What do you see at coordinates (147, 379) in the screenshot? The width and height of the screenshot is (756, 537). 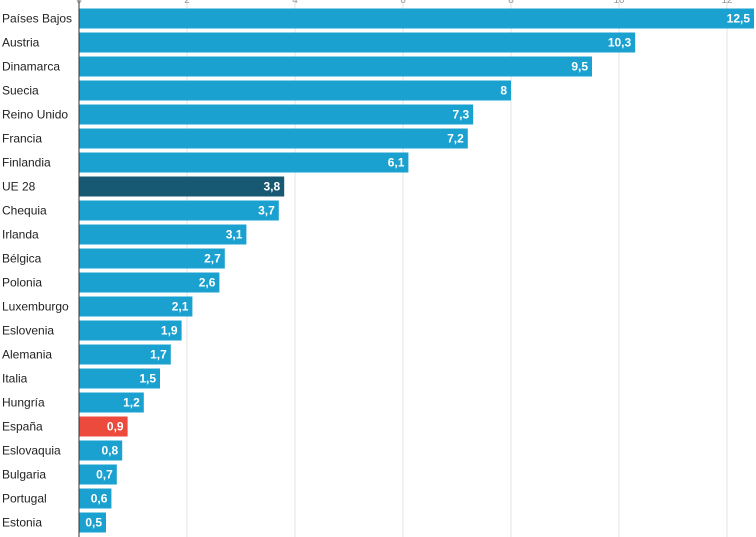 I see `value-label: 1,5` at bounding box center [147, 379].